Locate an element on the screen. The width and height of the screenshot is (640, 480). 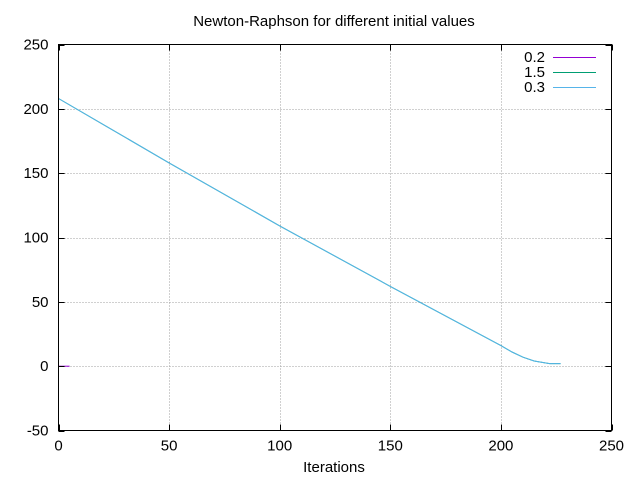
legend-label: 0.3 is located at coordinates (534, 87).